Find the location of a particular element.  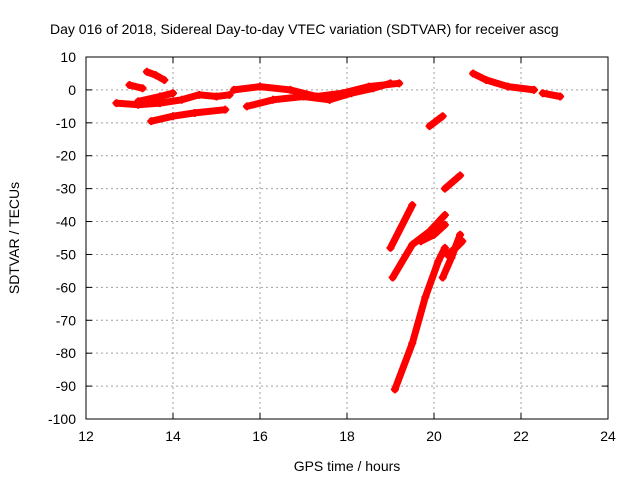

y-tick-label: -70 is located at coordinates (66, 320).